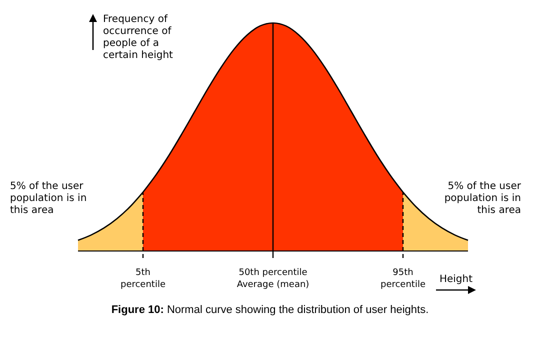 This screenshot has height=348, width=533. Describe the element at coordinates (143, 279) in the screenshot. I see `x-tick-label: 5th percentile` at that location.